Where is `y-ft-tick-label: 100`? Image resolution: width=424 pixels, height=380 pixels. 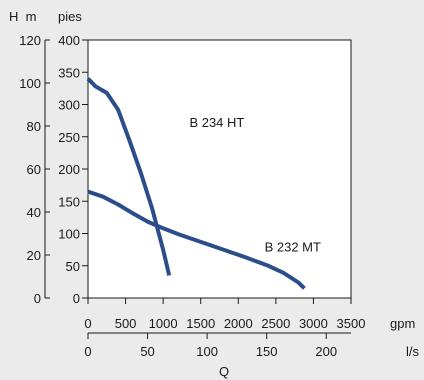 y-ft-tick-label: 100 is located at coordinates (69, 234).